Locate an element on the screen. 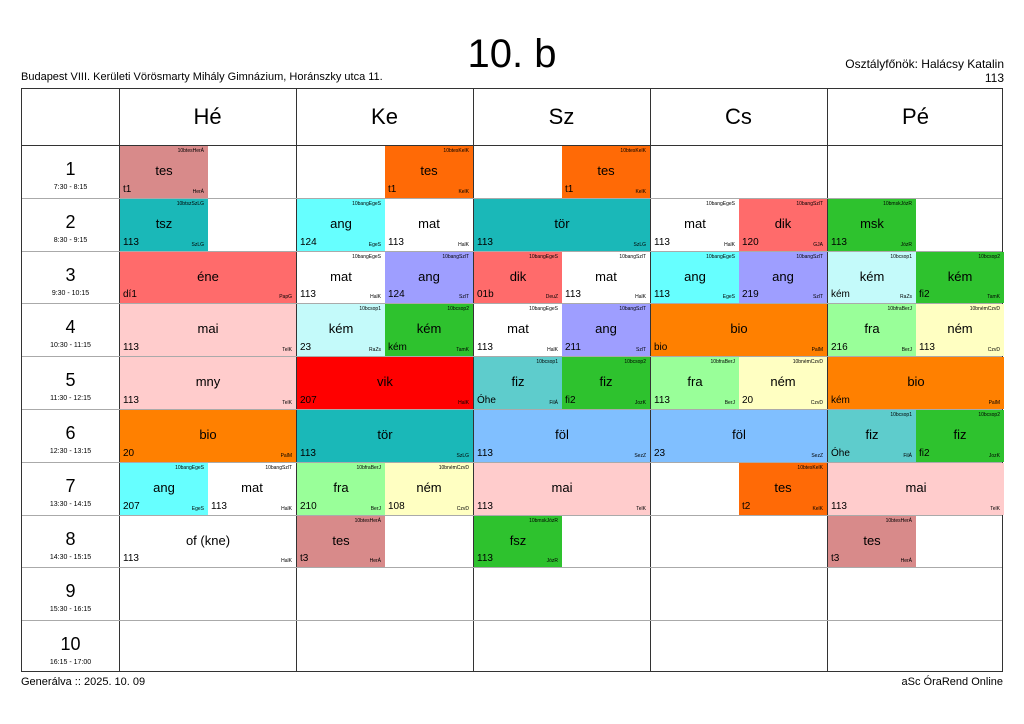 Image resolution: width=1024 pixels, height=724 pixels. lesson-subject: mai is located at coordinates (562, 487).